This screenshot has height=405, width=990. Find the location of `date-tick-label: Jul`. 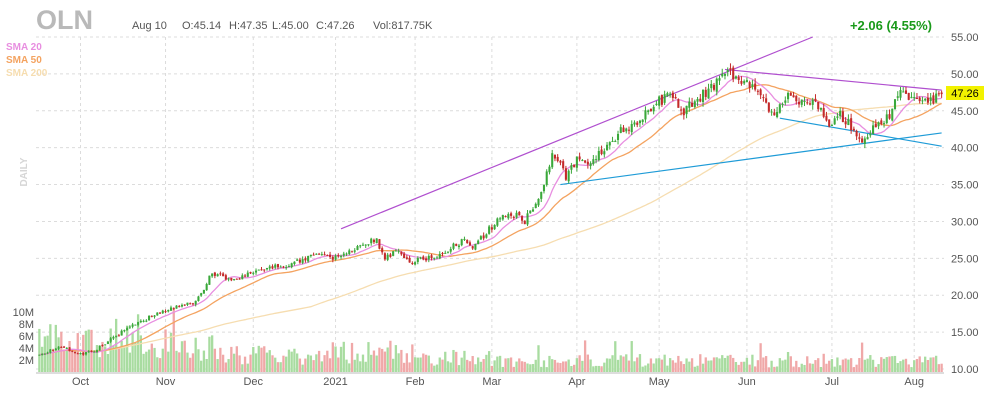

date-tick-label: Jul is located at coordinates (832, 382).